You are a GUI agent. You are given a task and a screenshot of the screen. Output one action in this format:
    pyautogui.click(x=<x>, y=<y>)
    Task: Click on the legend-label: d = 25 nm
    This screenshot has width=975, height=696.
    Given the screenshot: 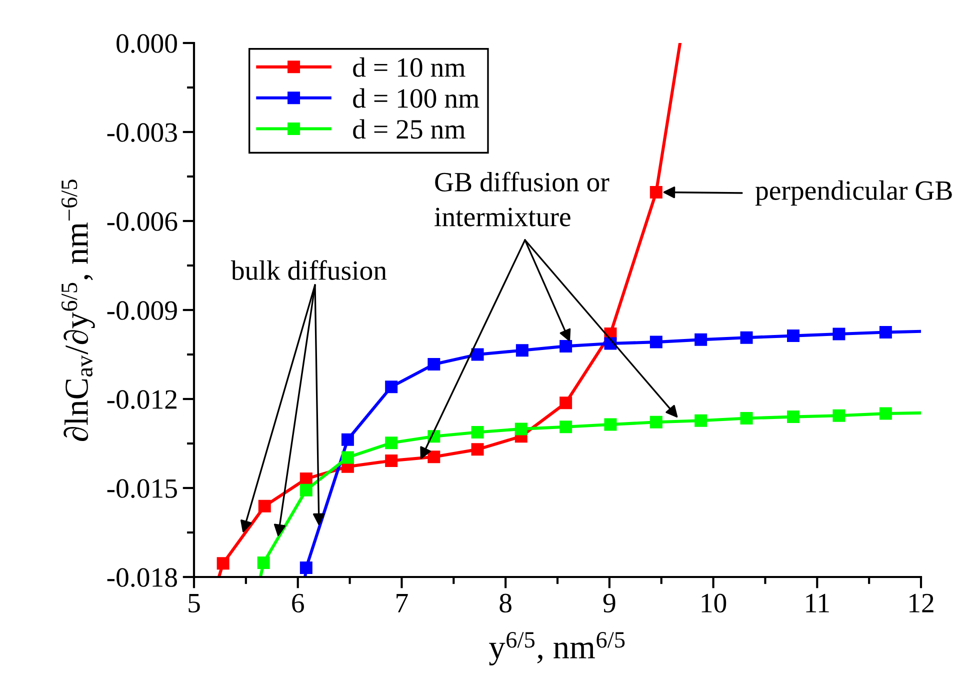 What is the action you would take?
    pyautogui.click(x=409, y=129)
    